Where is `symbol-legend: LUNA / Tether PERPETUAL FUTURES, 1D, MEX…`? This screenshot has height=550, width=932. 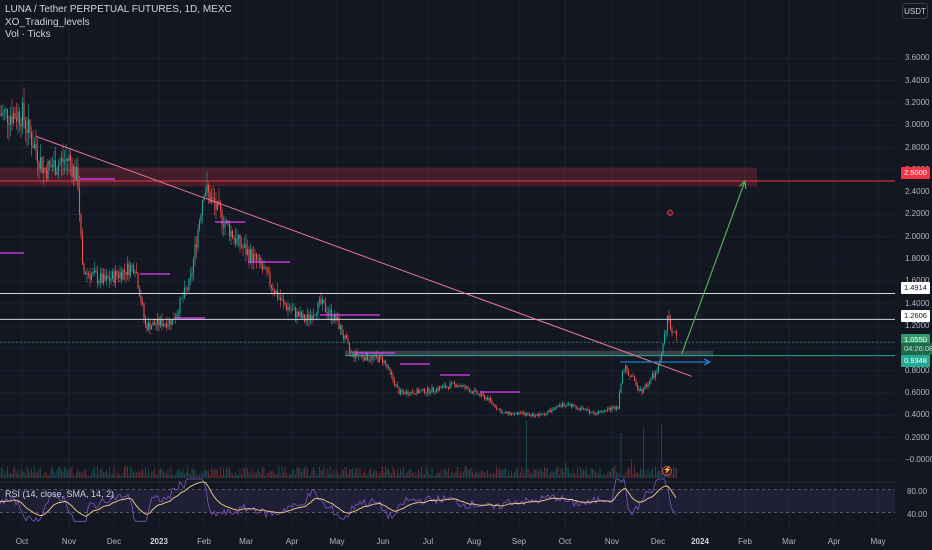
symbol-legend: LUNA / Tether PERPETUAL FUTURES, 1D, MEX… is located at coordinates (118, 9).